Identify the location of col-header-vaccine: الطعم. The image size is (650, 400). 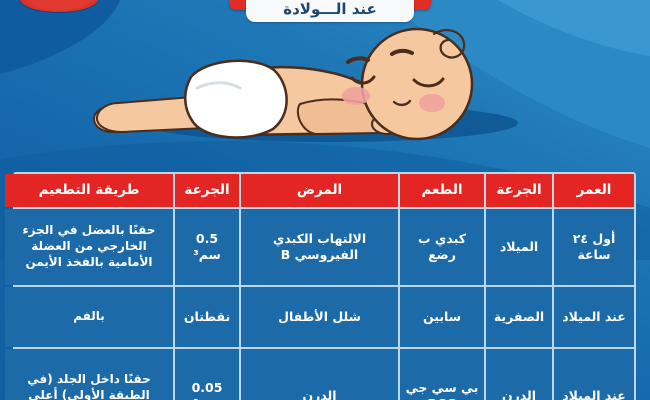
(442, 190).